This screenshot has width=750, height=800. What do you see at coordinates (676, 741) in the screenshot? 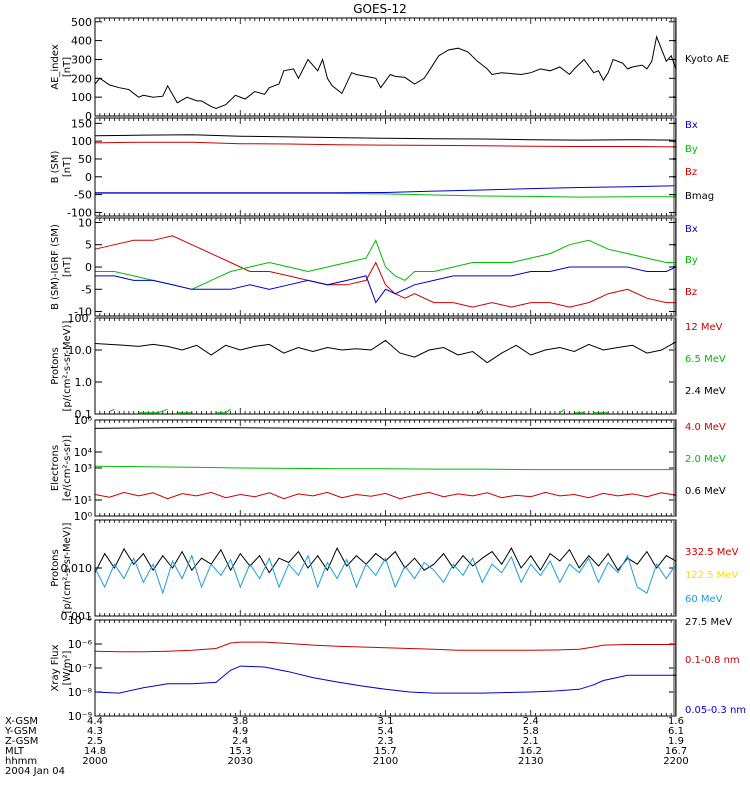
I see `footer-value: 1.9` at bounding box center [676, 741].